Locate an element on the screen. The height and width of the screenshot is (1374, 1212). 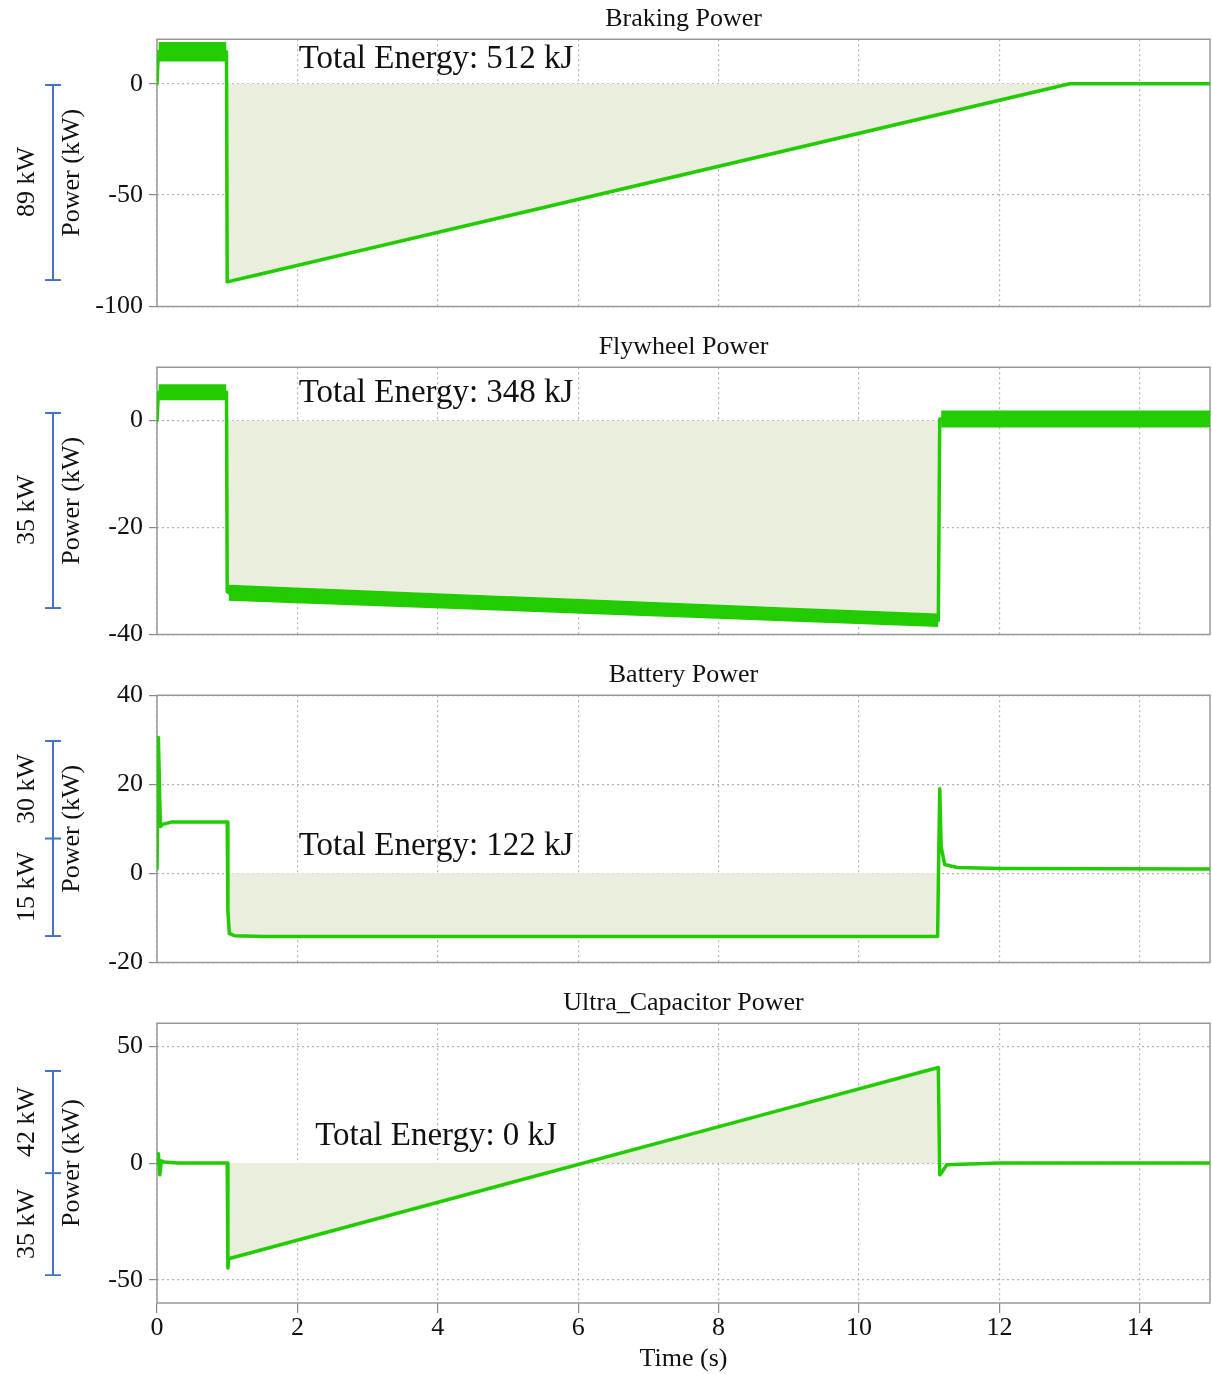
text: 15 kW is located at coordinates (25, 886).